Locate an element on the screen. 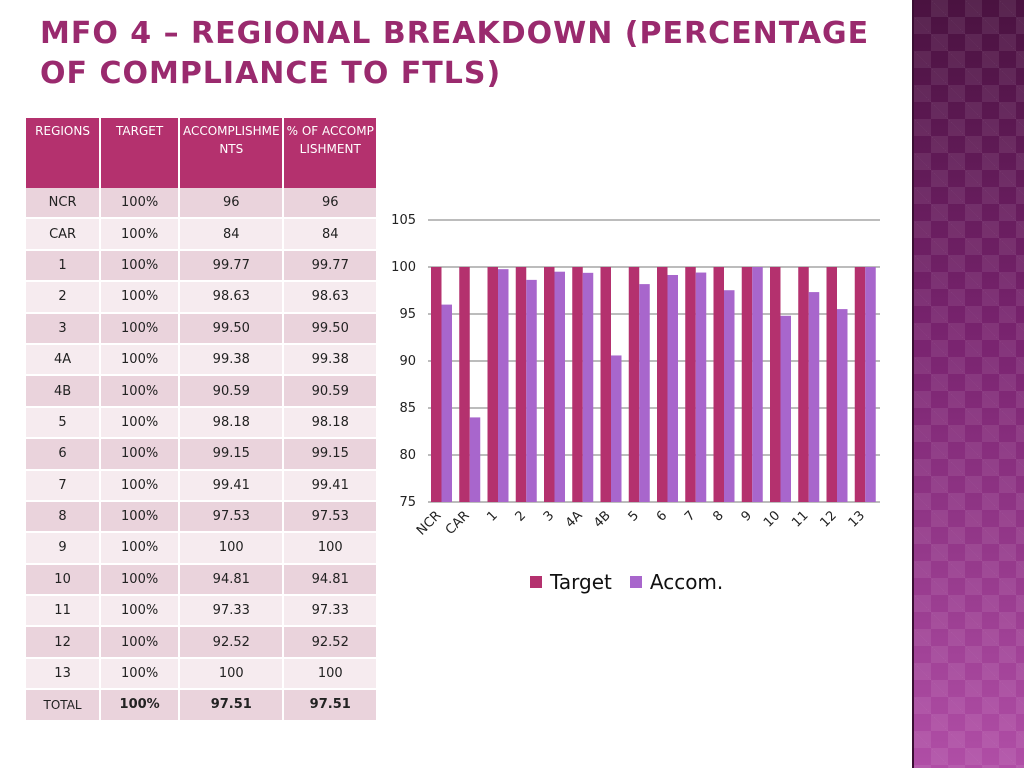 The height and width of the screenshot is (768, 1024). bar-accom-car is located at coordinates (475, 459).